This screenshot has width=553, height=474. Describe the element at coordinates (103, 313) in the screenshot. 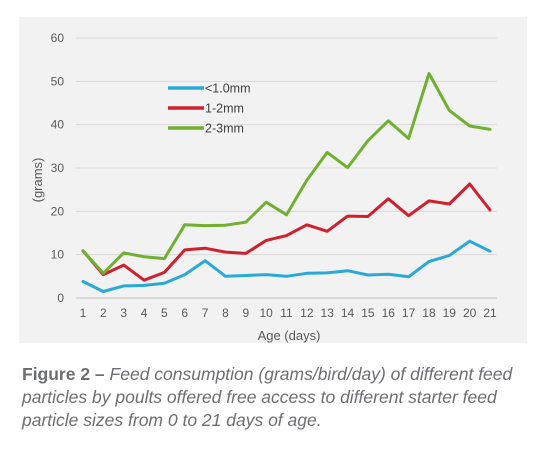

I see `x-tick-label: 2` at that location.